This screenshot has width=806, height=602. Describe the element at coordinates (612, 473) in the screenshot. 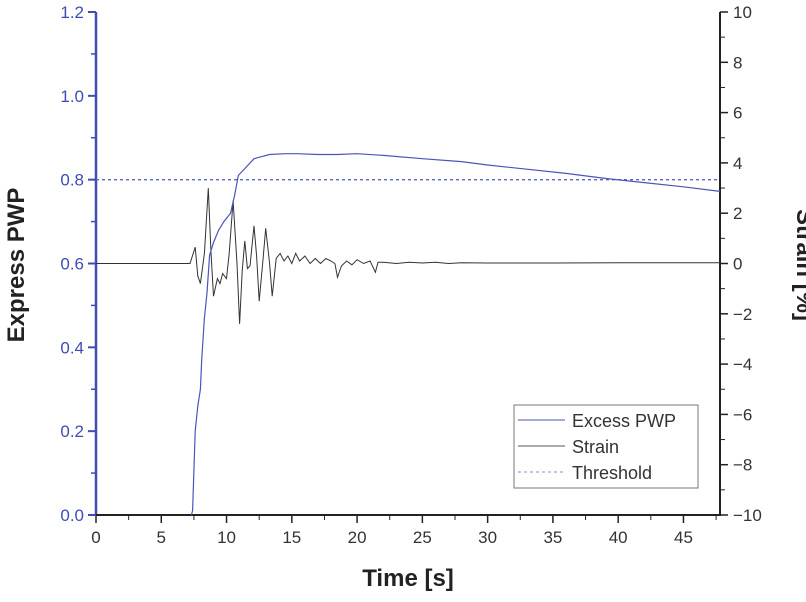

I see `legend-label-threshold: Threshold` at that location.